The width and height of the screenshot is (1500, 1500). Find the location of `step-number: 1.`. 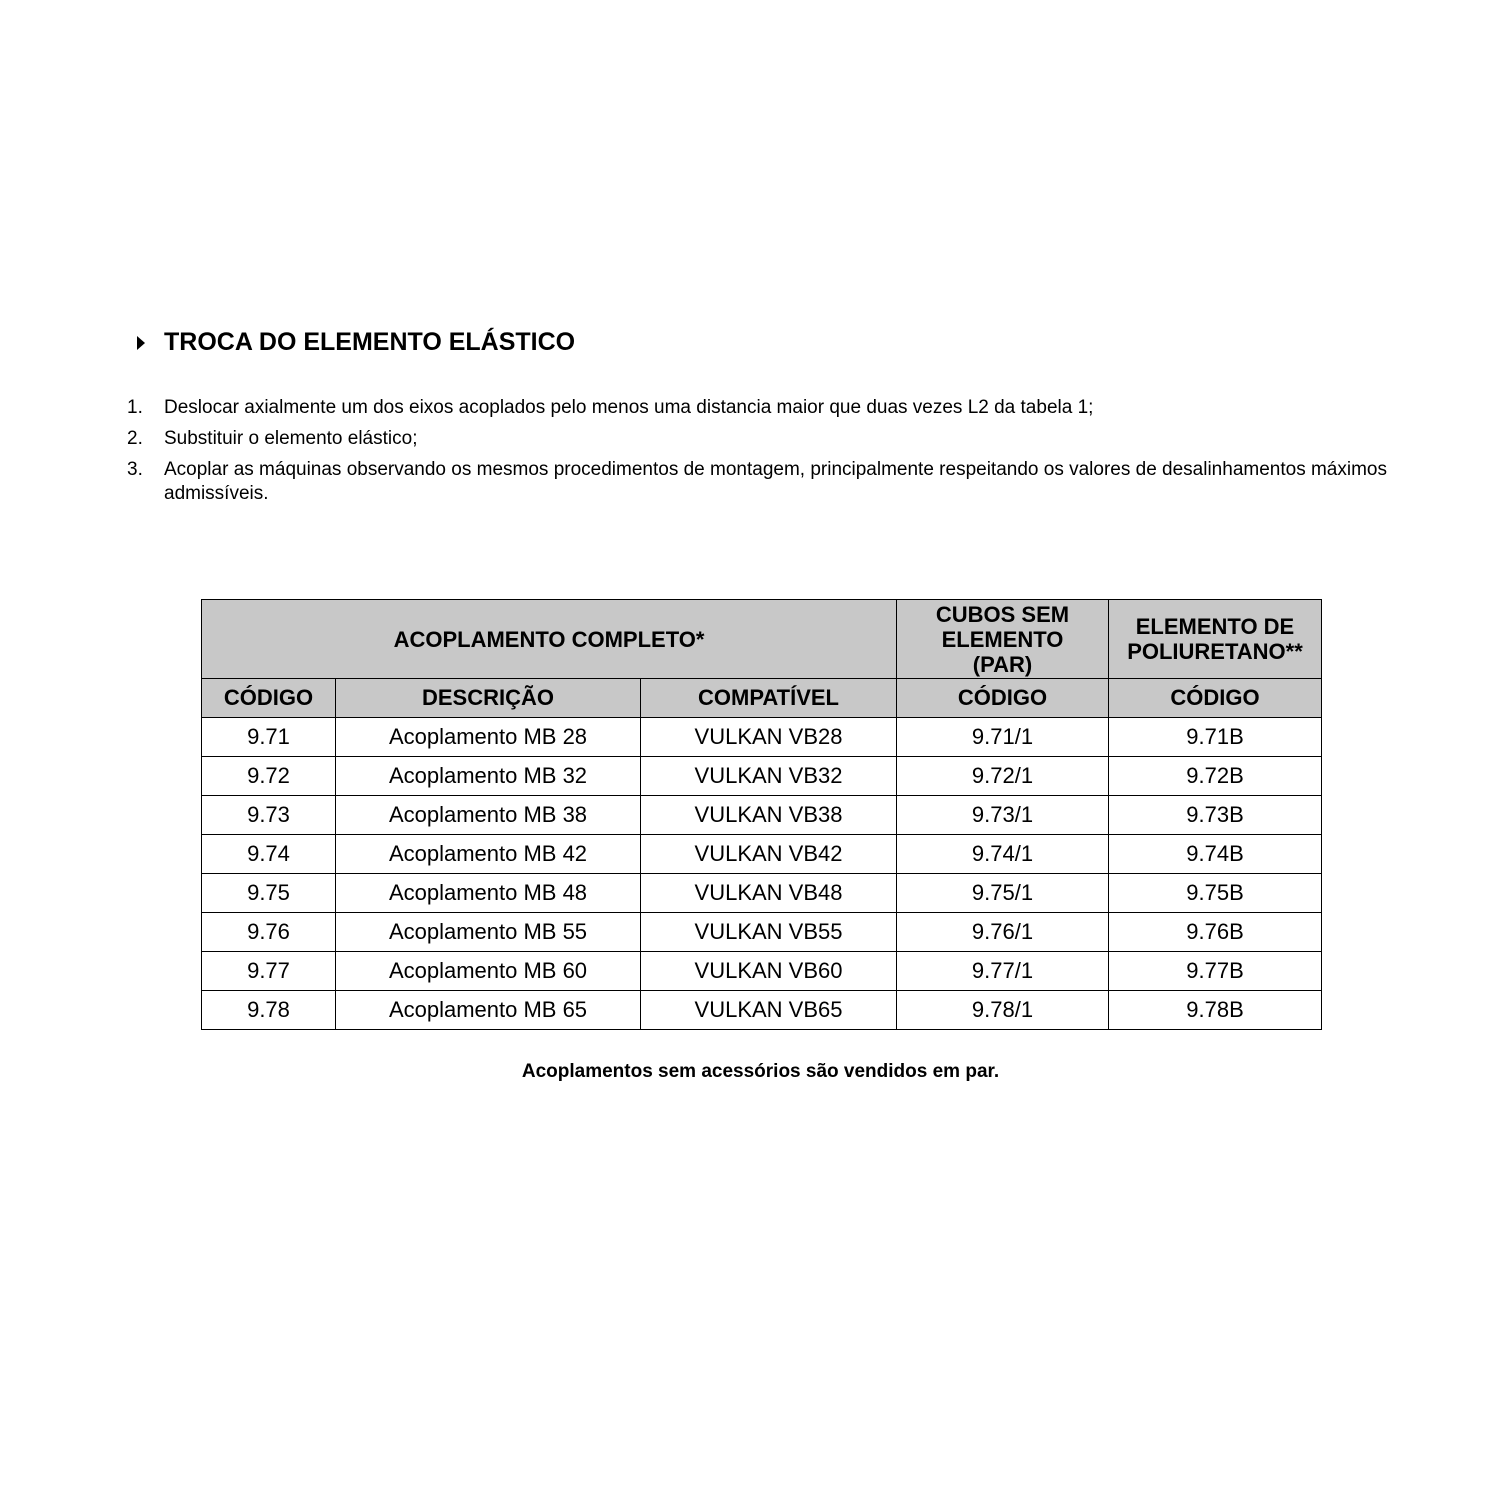

step-number: 1. is located at coordinates (135, 407).